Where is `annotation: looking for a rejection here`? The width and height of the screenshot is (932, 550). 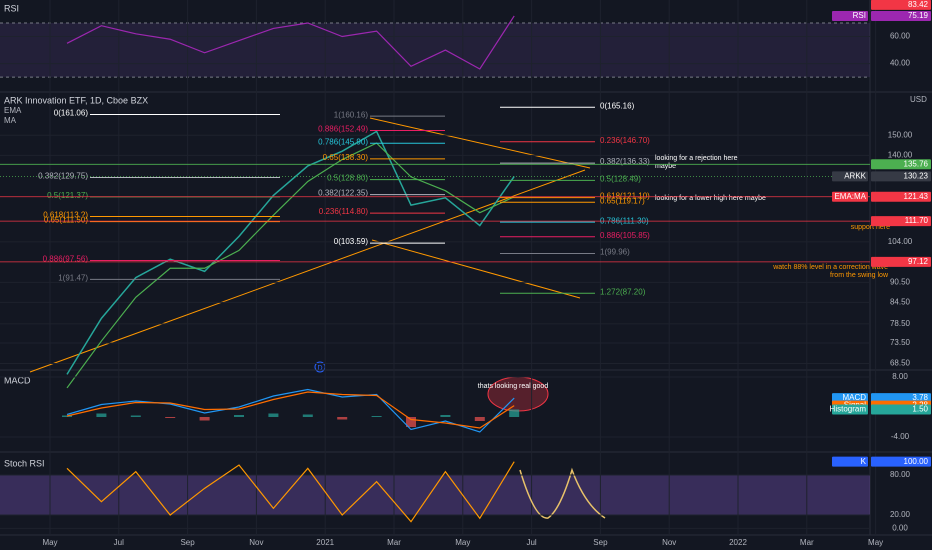
annotation: looking for a rejection here is located at coordinates (696, 158).